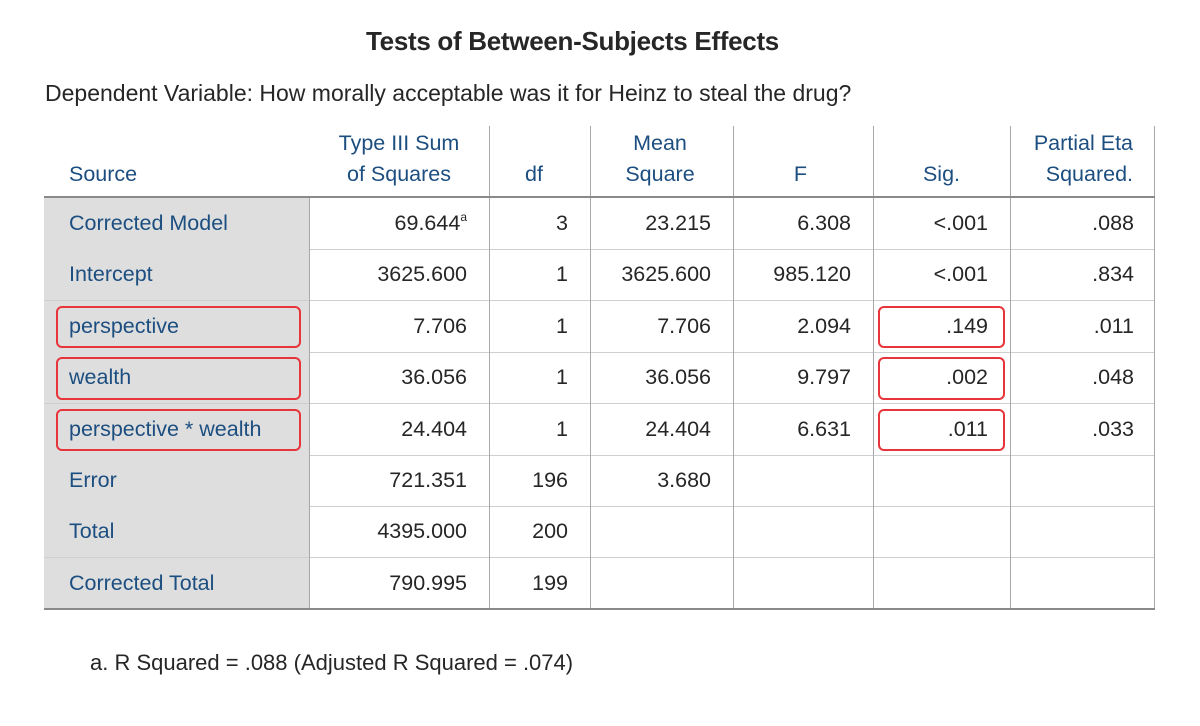 This screenshot has height=726, width=1200. I want to click on header-type-iii-ss: Type III Sum of Squares, so click(399, 158).